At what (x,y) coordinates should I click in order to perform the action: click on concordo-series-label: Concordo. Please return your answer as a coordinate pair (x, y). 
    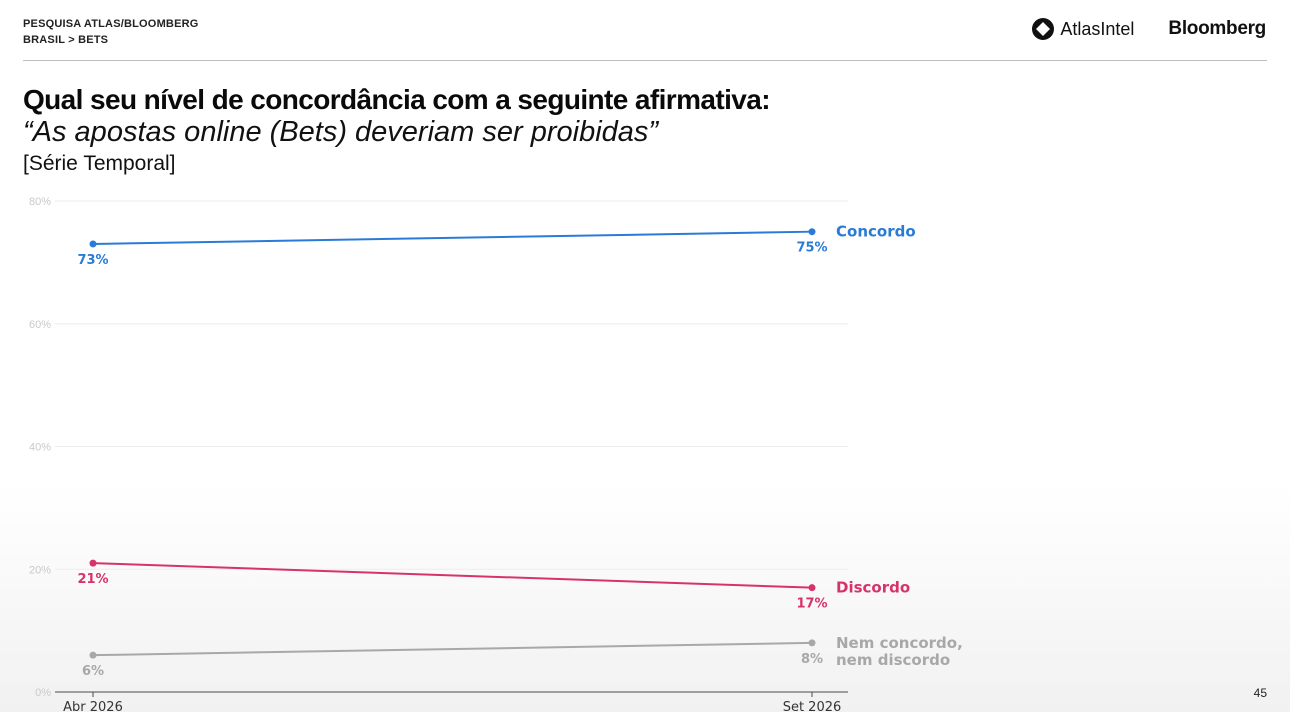
    Looking at the image, I should click on (876, 232).